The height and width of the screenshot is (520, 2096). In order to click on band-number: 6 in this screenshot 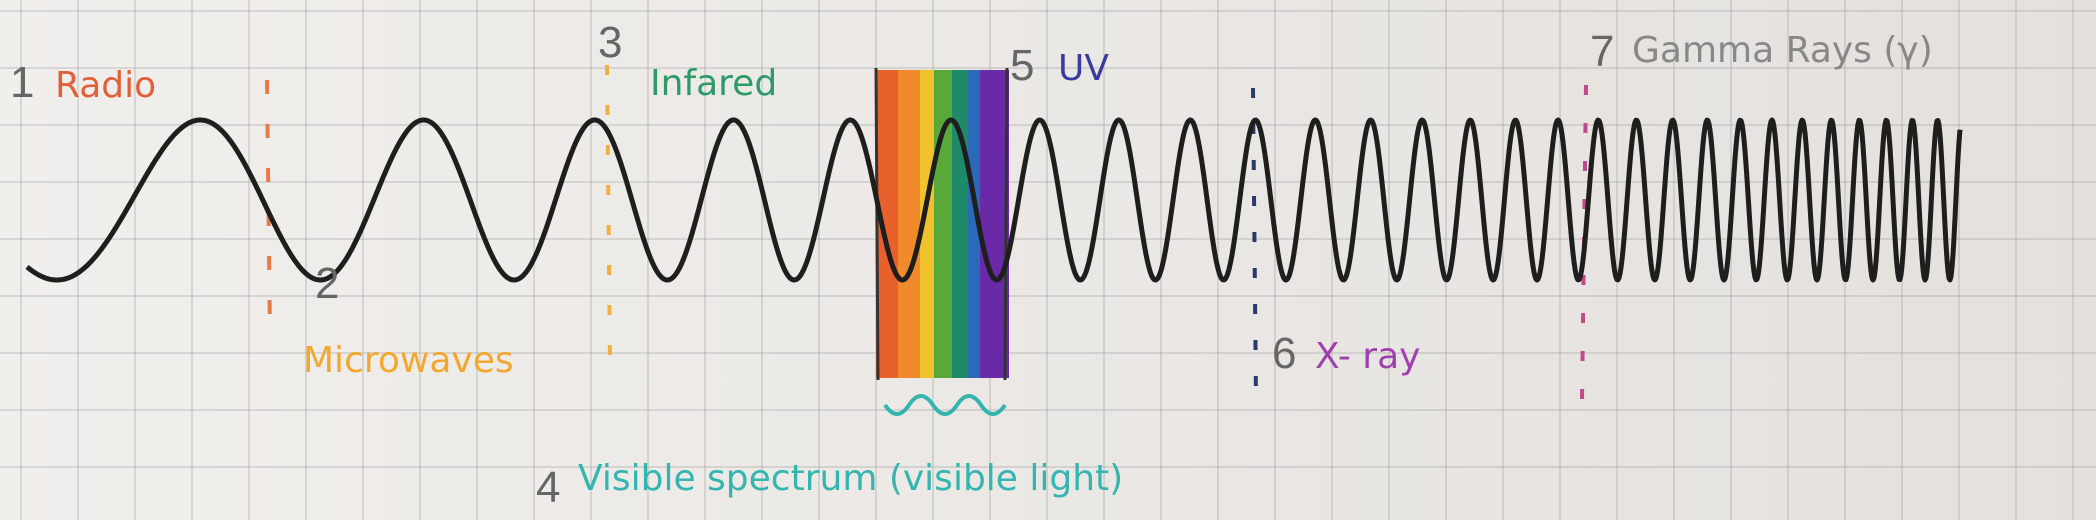, I will do `click(1284, 353)`.